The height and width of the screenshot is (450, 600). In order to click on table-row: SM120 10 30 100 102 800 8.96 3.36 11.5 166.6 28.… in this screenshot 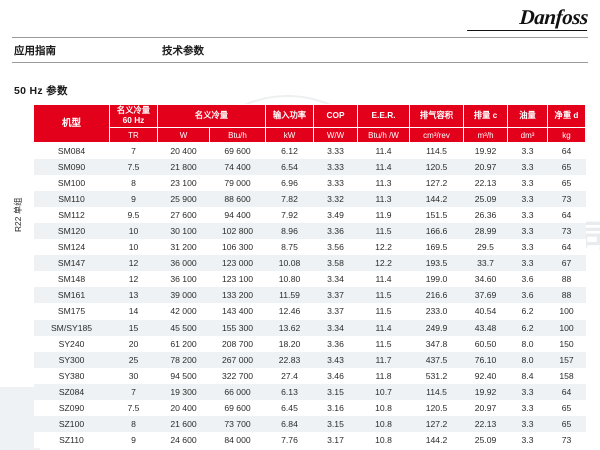, I will do `click(309, 231)`.